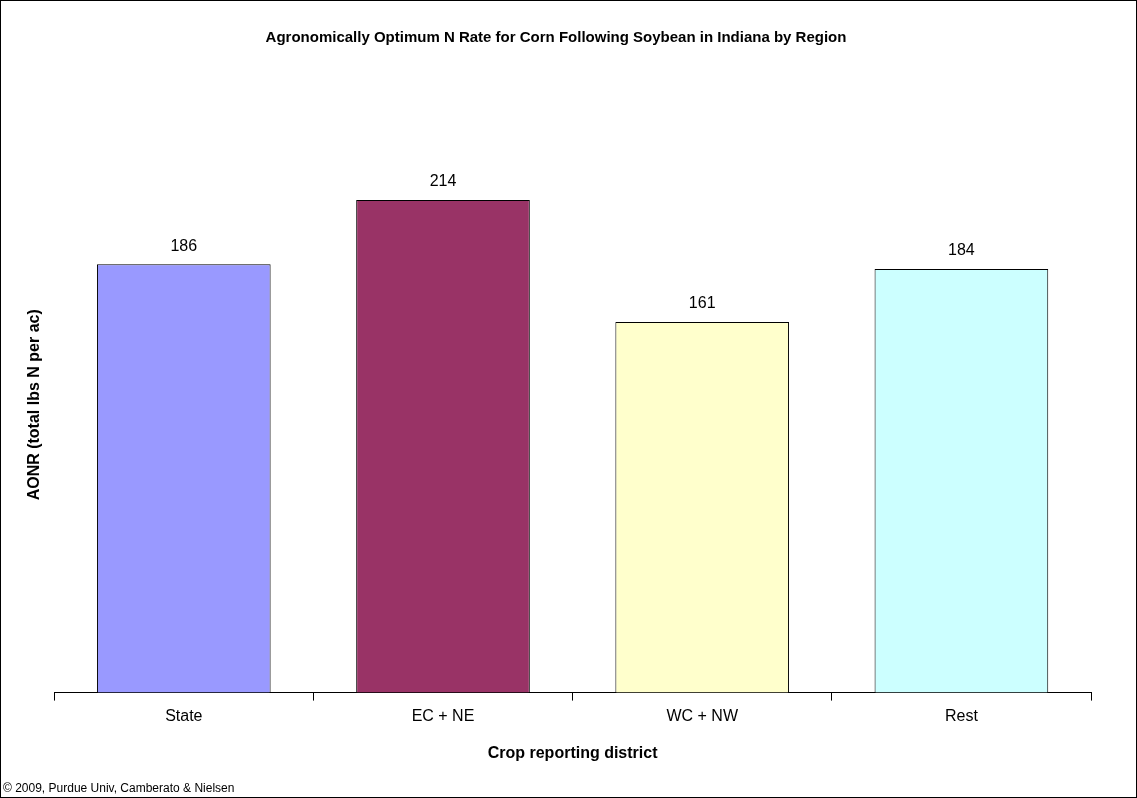  I want to click on chart-title: Agronomically Optimum N Rate for Corn Following Soybean in Indiana by Region, so click(556, 37).